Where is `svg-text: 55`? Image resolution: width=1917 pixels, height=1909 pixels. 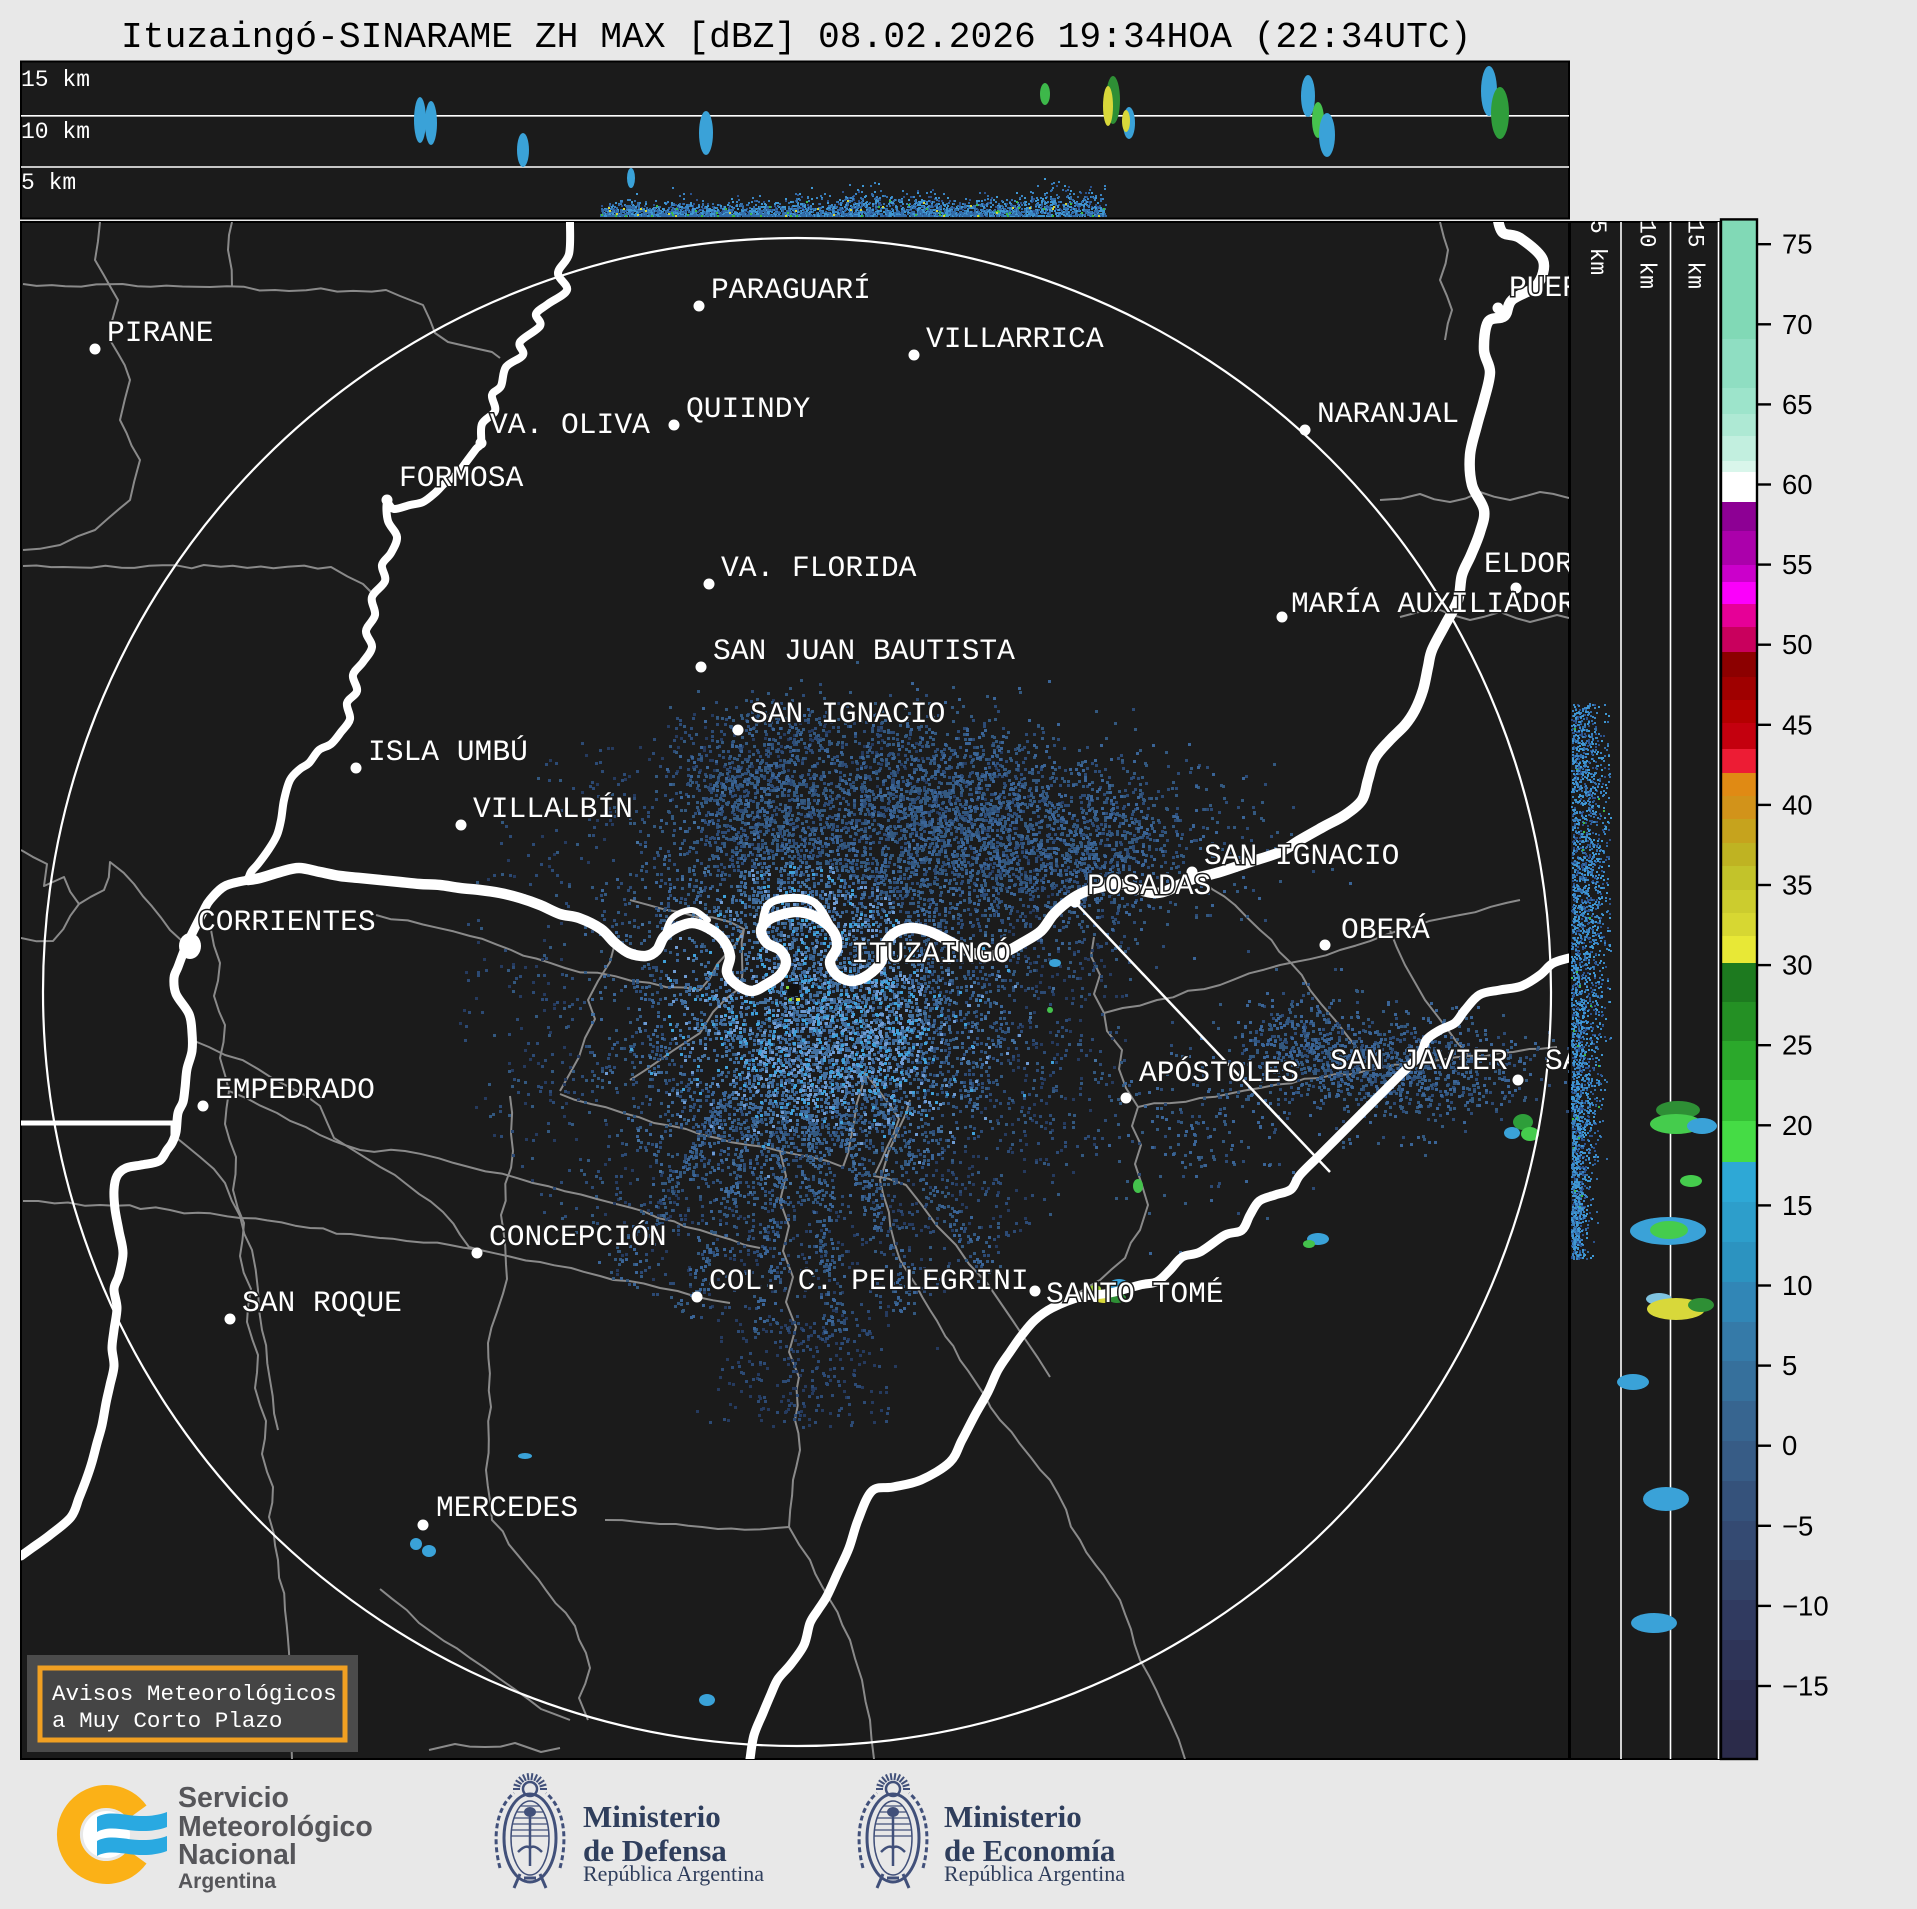
svg-text: 55 is located at coordinates (1797, 564).